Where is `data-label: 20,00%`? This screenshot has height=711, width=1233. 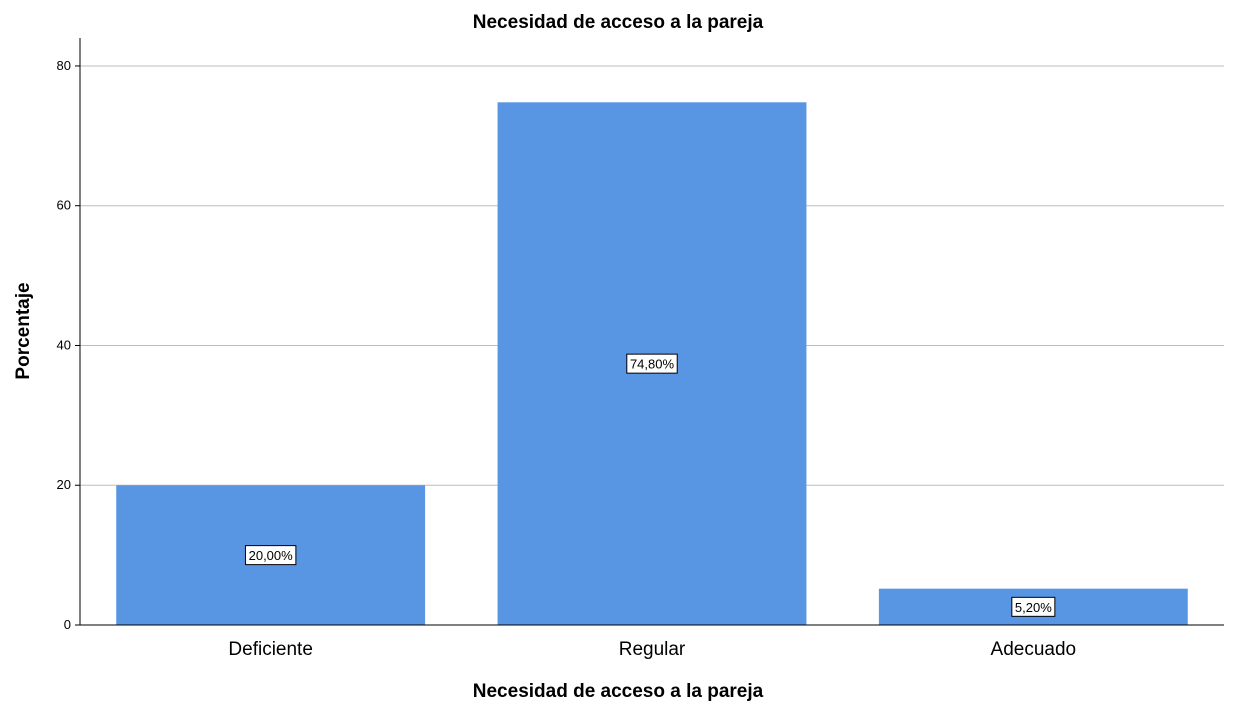 data-label: 20,00% is located at coordinates (271, 555).